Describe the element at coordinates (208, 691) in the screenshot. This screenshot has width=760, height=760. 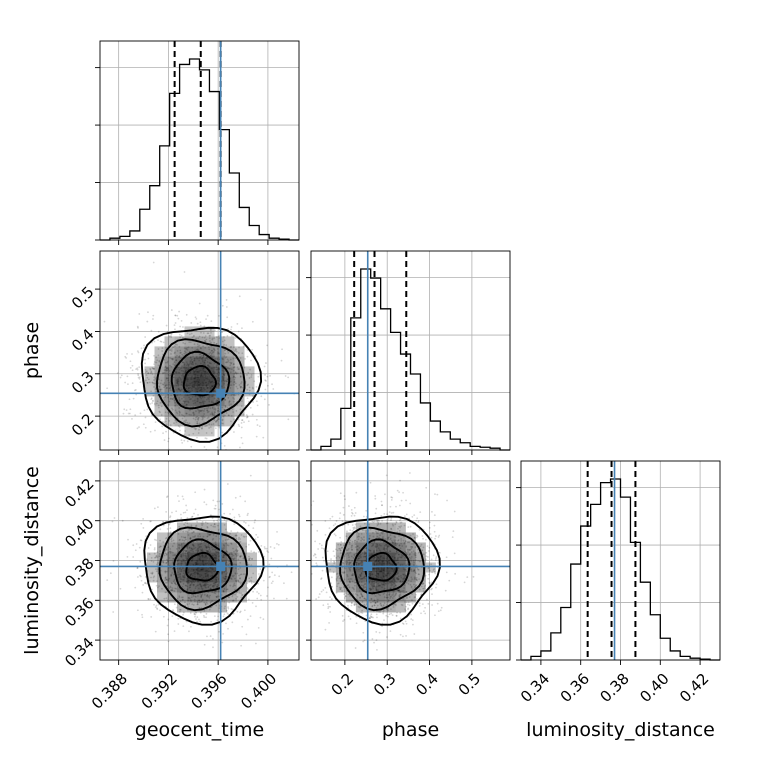
I see `x-tick-label: 0.396` at that location.